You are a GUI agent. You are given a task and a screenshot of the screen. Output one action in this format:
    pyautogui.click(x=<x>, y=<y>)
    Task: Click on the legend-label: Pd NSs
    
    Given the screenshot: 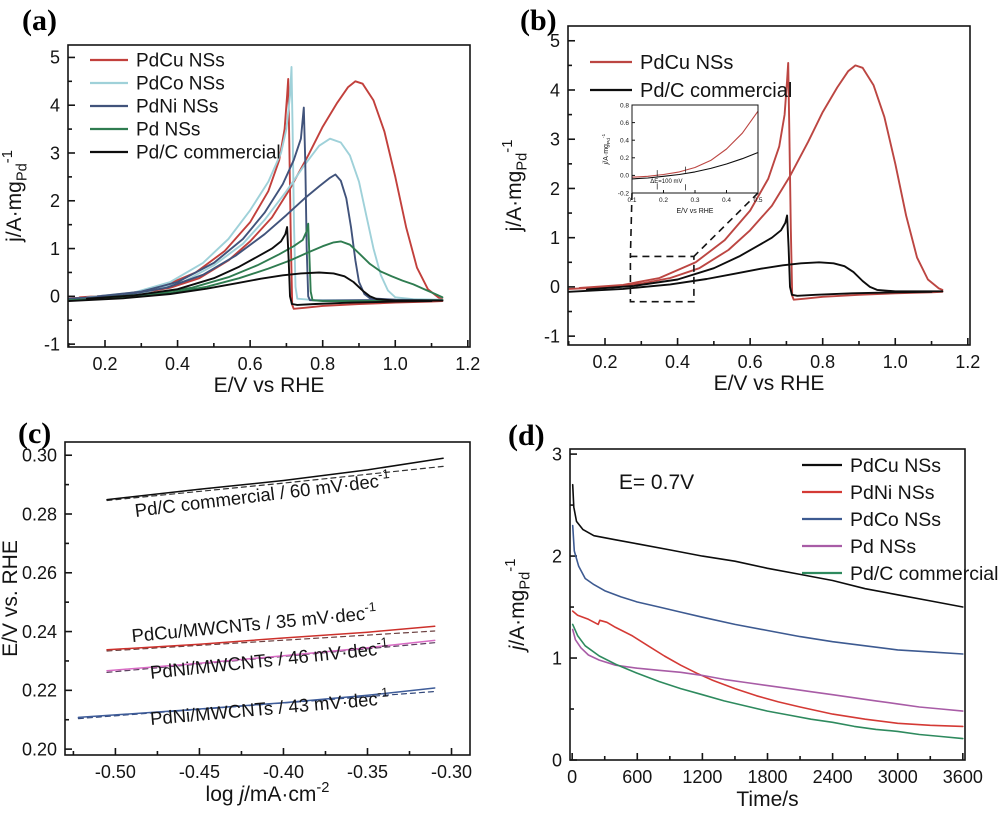 What is the action you would take?
    pyautogui.click(x=168, y=130)
    